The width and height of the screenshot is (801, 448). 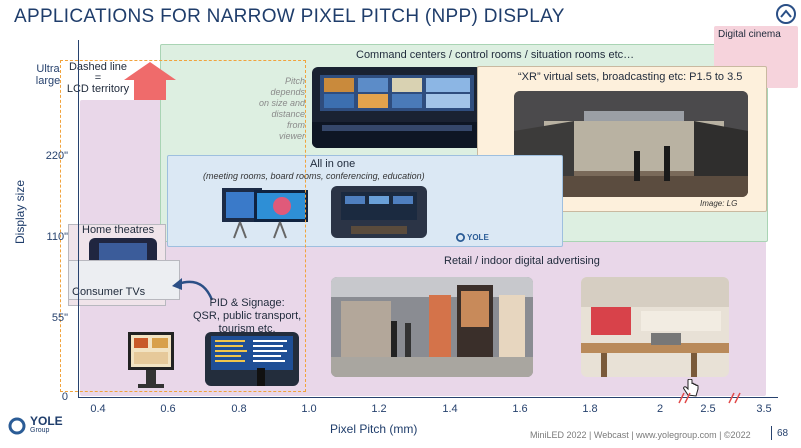 I want to click on x-tick-1-8: 1.8, so click(x=590, y=409).